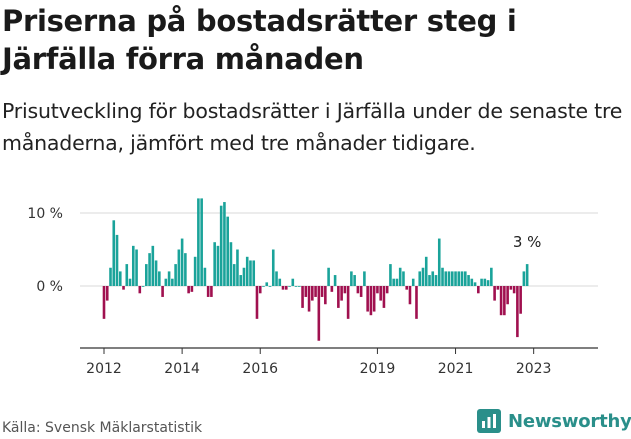 This screenshot has width=631, height=439. What do you see at coordinates (45, 214) in the screenshot?
I see `y-tick-label: 10 %` at bounding box center [45, 214].